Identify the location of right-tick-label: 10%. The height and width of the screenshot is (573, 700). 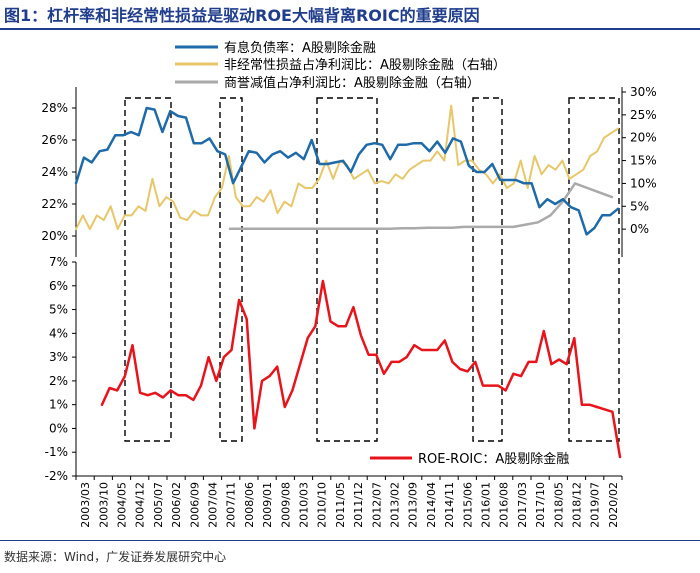
(643, 183).